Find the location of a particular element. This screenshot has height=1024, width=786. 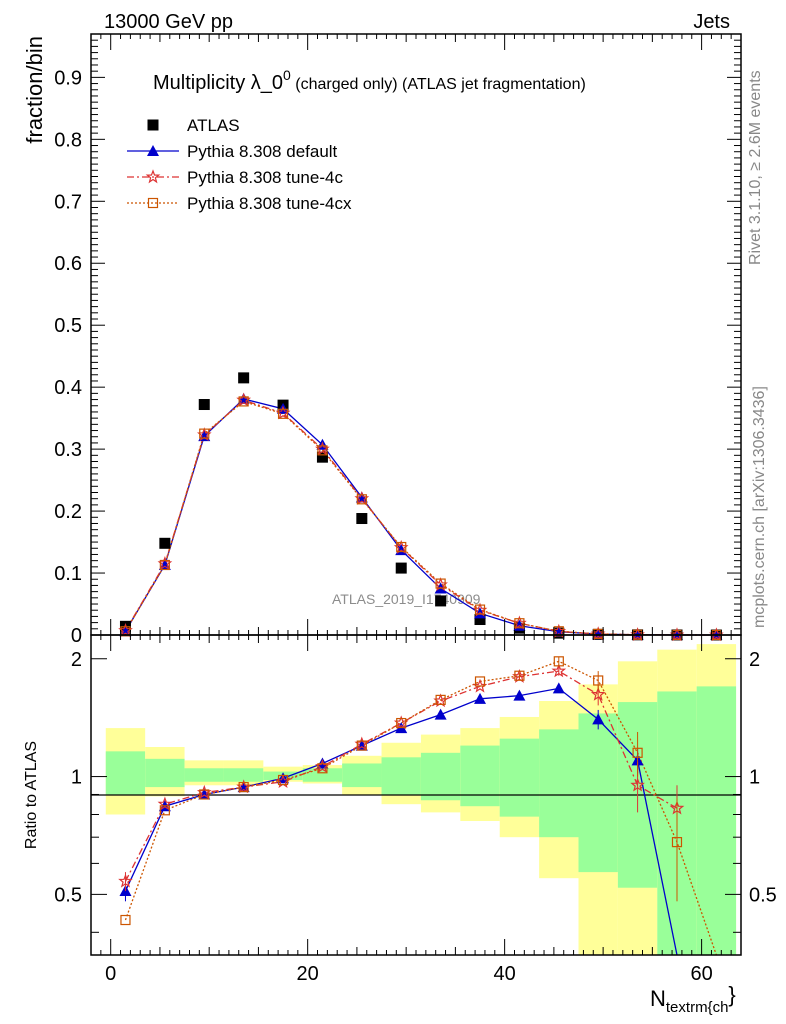

ratio-ytick-label: 2 is located at coordinates (76, 660).